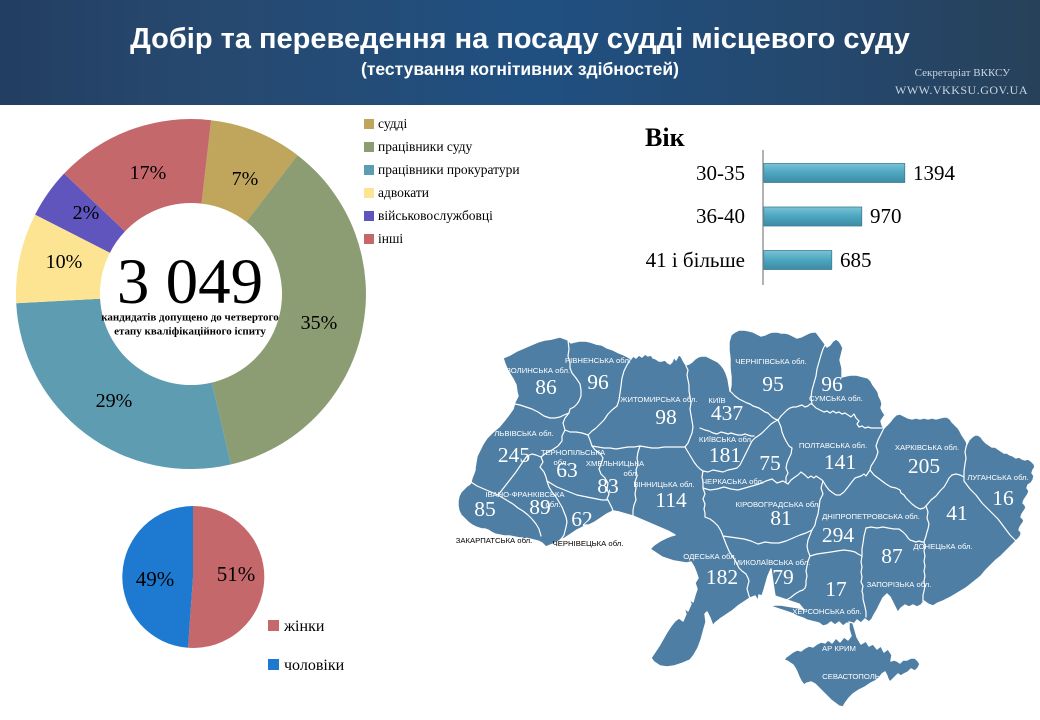  What do you see at coordinates (733, 481) in the screenshot?
I see `svg-text: ЧЕРКАСЬКА обл.` at bounding box center [733, 481].